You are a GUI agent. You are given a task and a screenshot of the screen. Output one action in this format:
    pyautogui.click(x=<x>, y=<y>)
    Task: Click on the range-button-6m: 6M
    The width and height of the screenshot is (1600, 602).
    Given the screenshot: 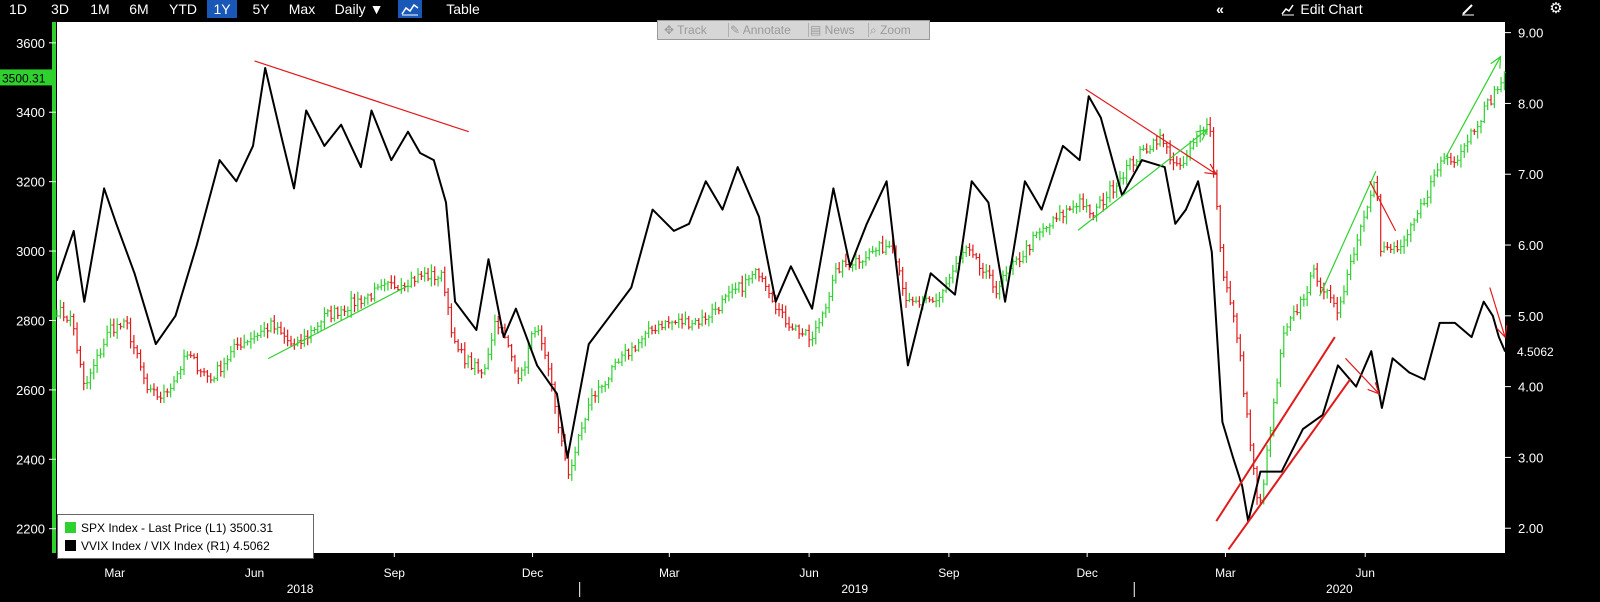 What is the action you would take?
    pyautogui.click(x=139, y=9)
    